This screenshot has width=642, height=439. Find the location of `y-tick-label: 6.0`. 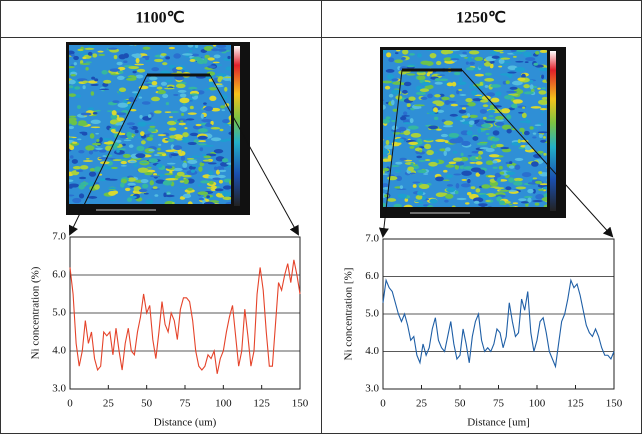

y-tick-label: 6.0 is located at coordinates (59, 275).